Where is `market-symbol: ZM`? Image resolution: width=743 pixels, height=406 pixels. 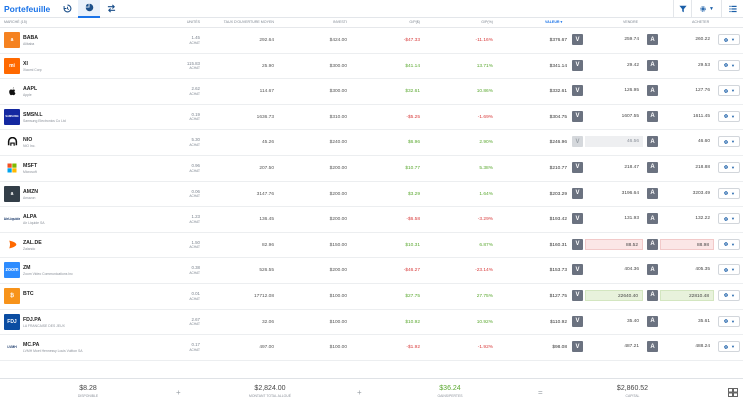 market-symbol: ZM is located at coordinates (27, 268).